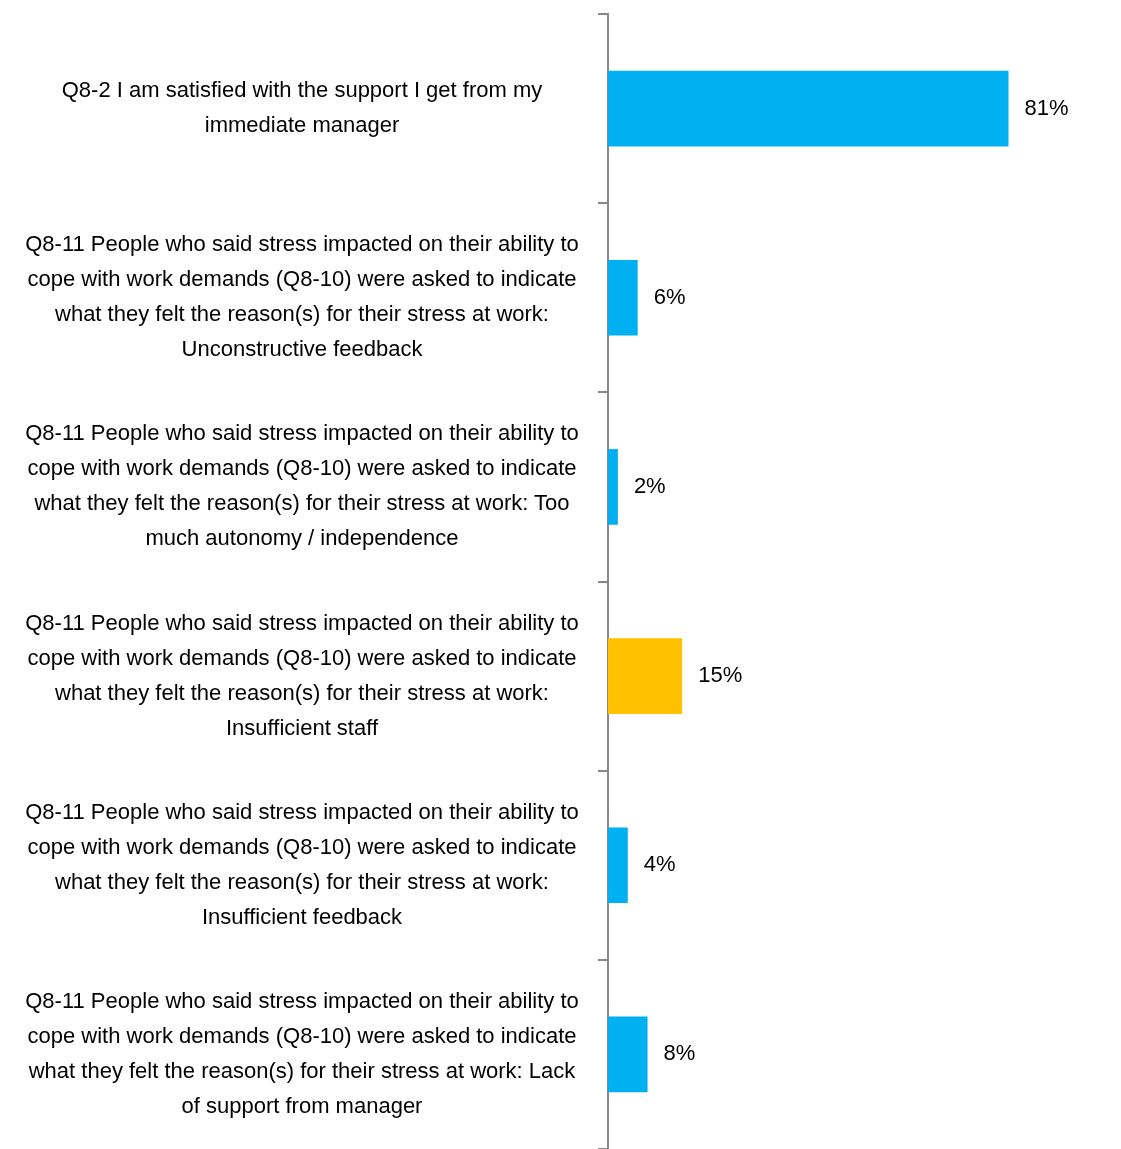  What do you see at coordinates (679, 1053) in the screenshot?
I see `data-label: 8%` at bounding box center [679, 1053].